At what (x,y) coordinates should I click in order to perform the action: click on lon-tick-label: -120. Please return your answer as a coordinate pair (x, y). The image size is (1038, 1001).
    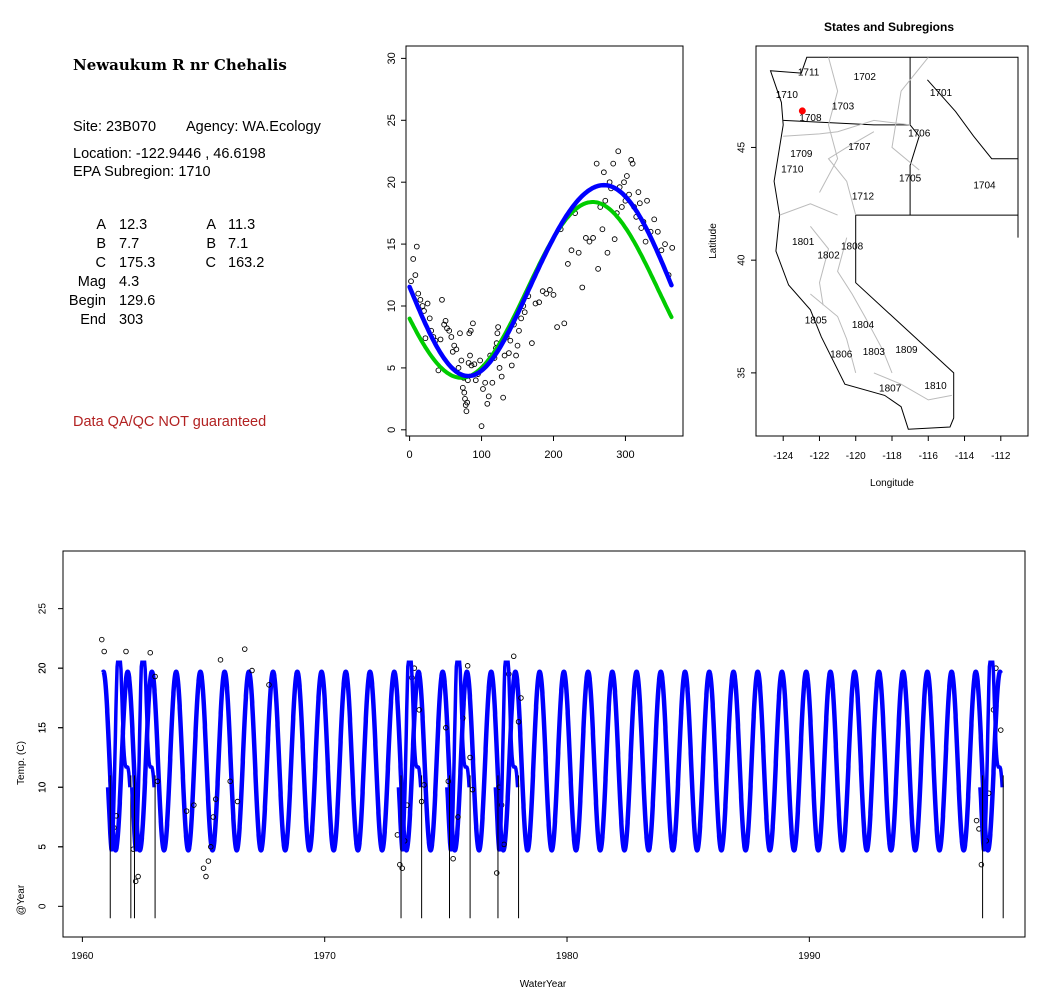
    Looking at the image, I should click on (856, 456).